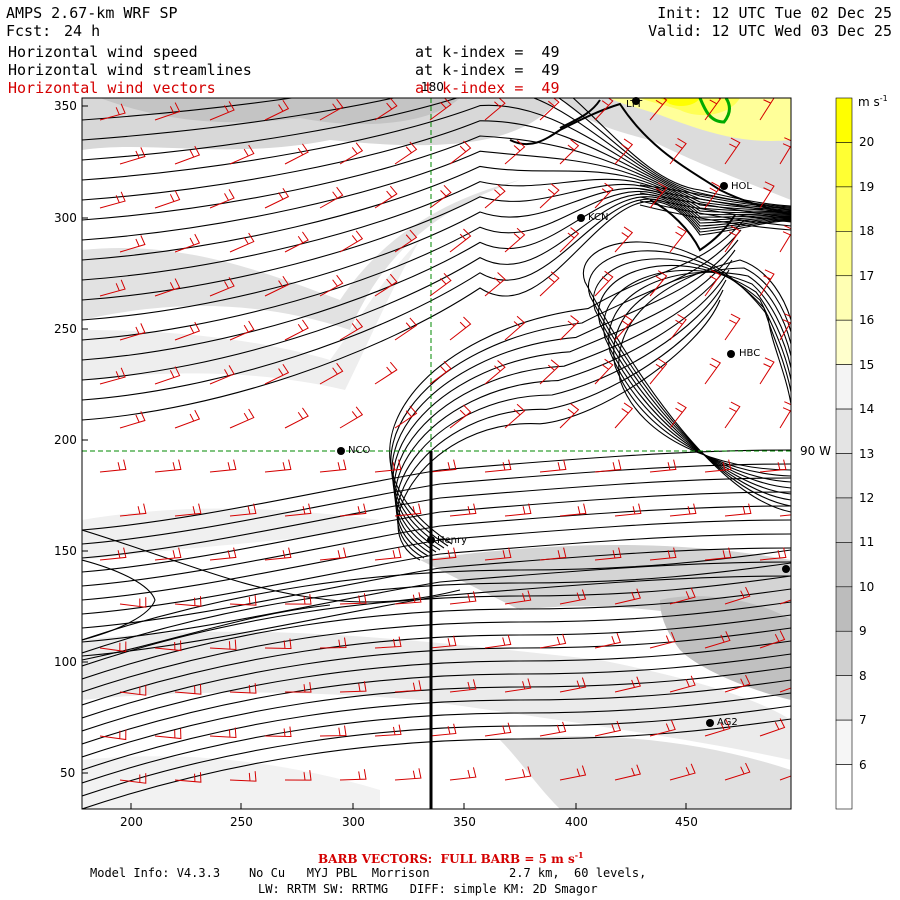 The width and height of the screenshot is (900, 900). Describe the element at coordinates (867, 453) in the screenshot. I see `colorbar-label: 13` at that location.